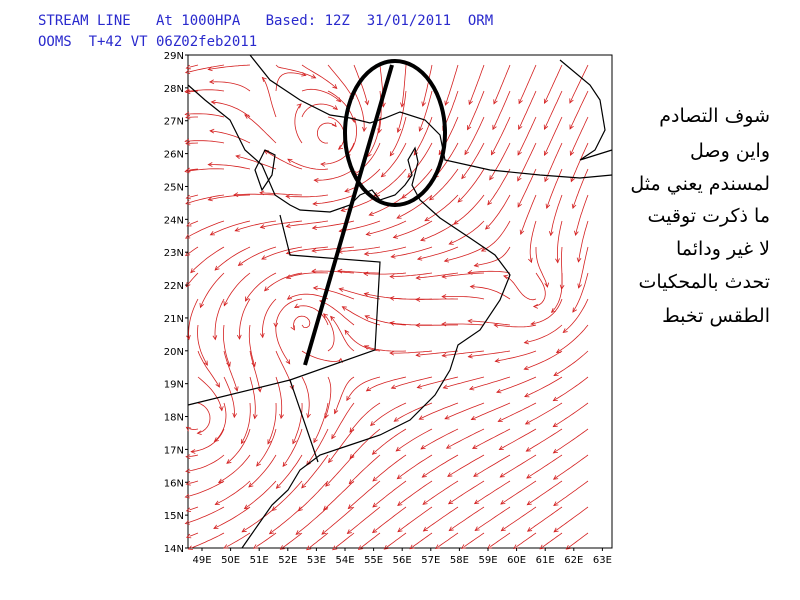  Describe the element at coordinates (174, 549) in the screenshot. I see `lat-label: 14N` at that location.